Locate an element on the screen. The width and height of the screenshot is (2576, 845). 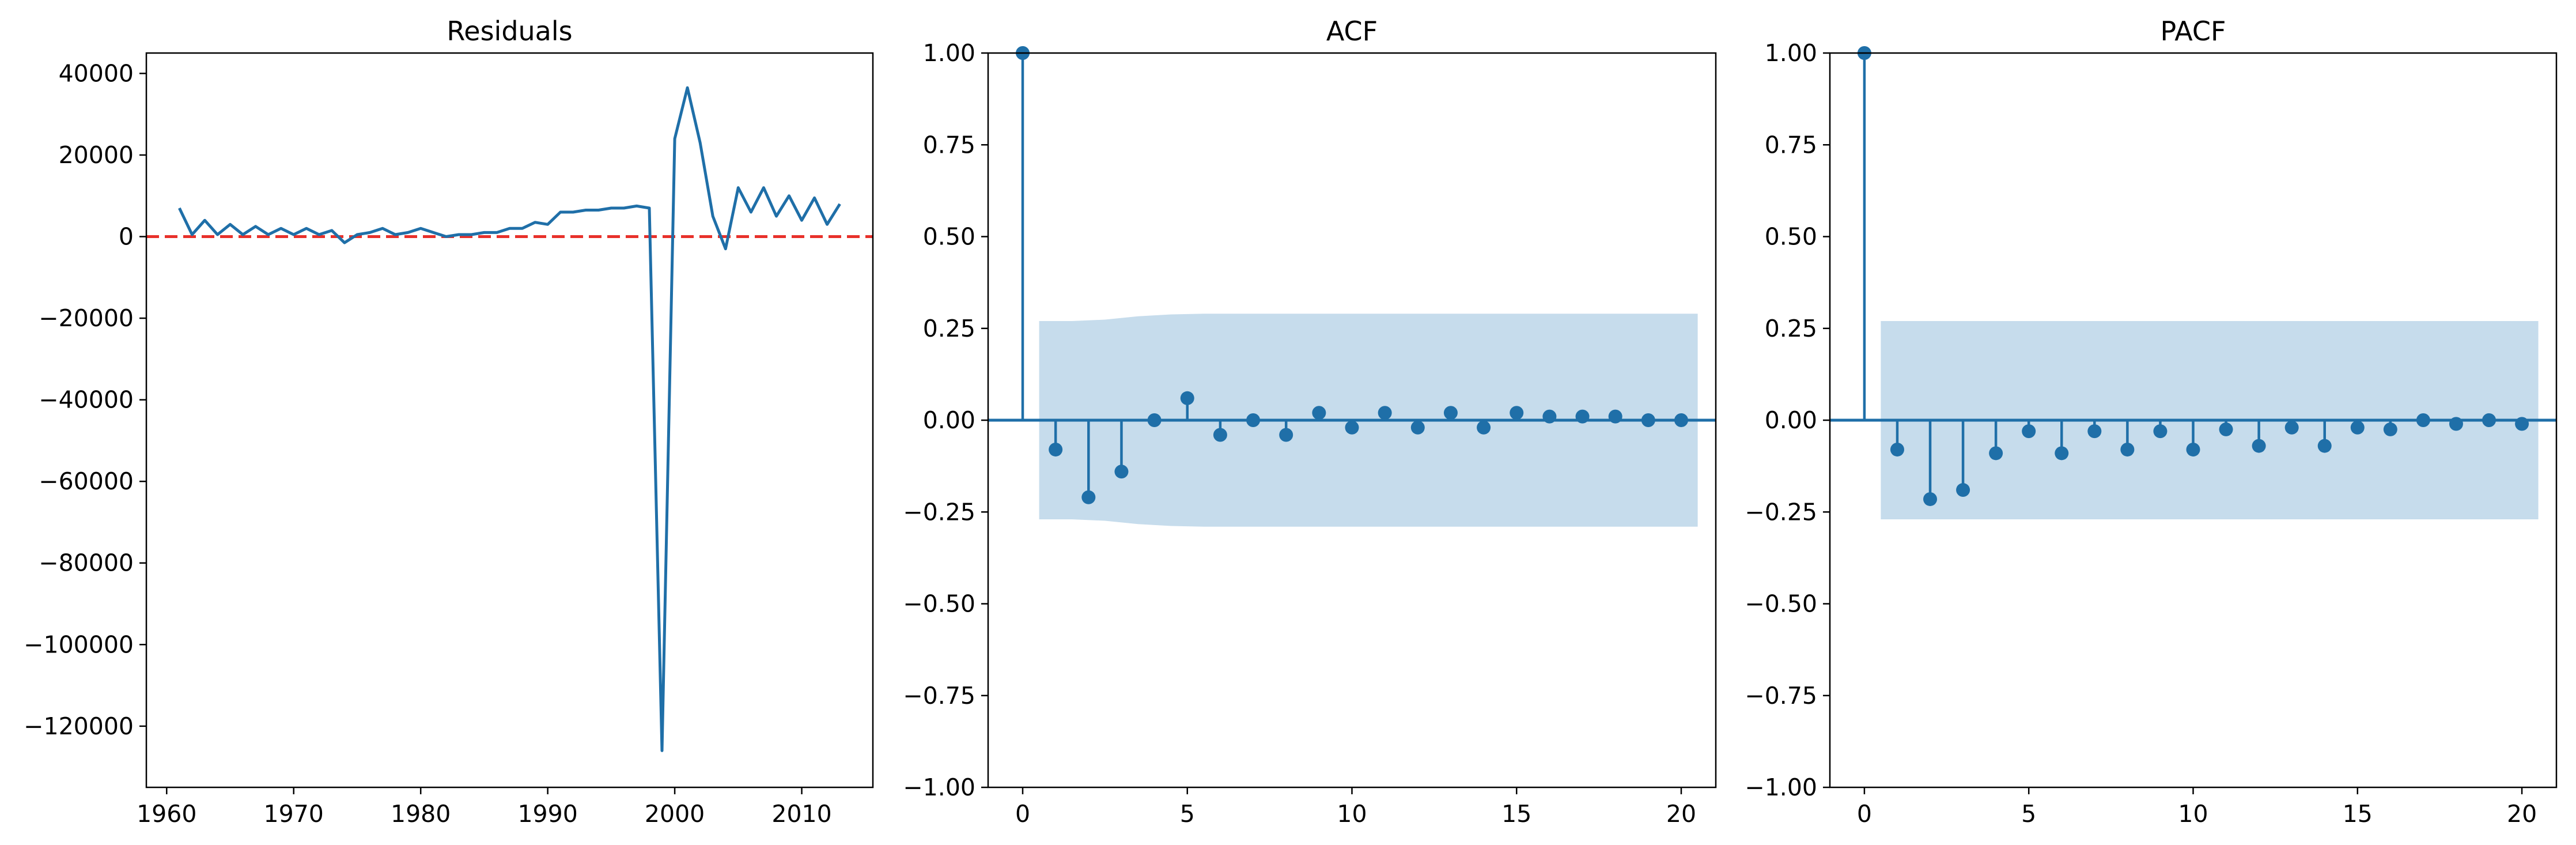
y-tick-label: −120000 is located at coordinates (79, 726).